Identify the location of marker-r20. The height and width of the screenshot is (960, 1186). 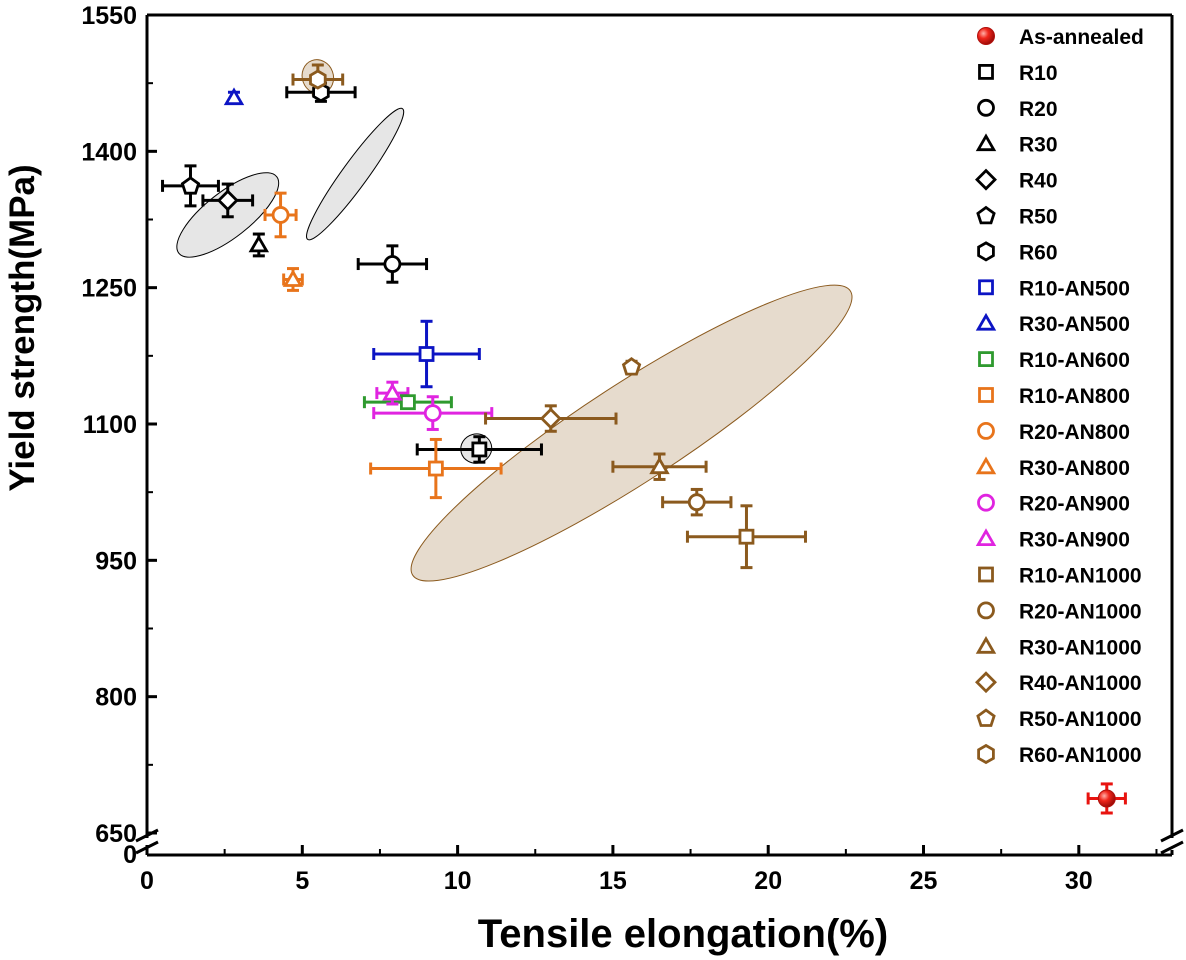
(392, 264).